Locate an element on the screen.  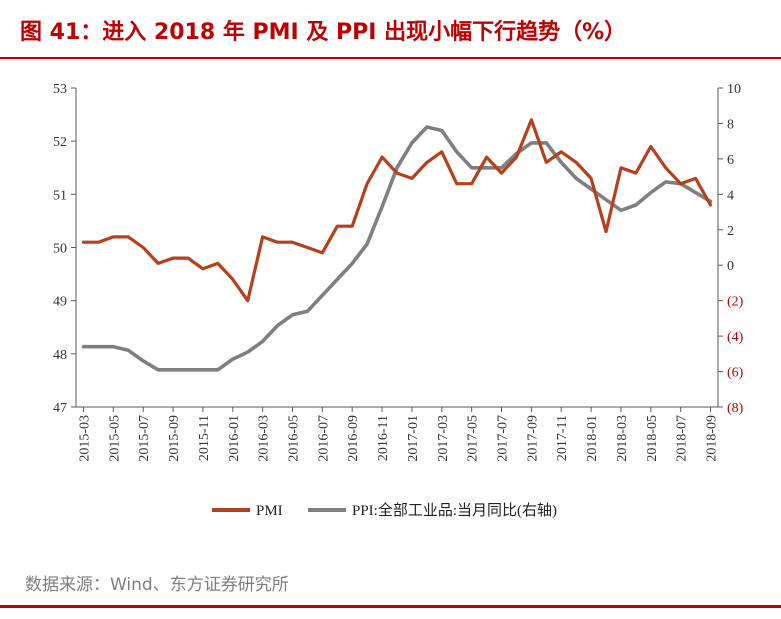
left-tick-label: 49 is located at coordinates (60, 302).